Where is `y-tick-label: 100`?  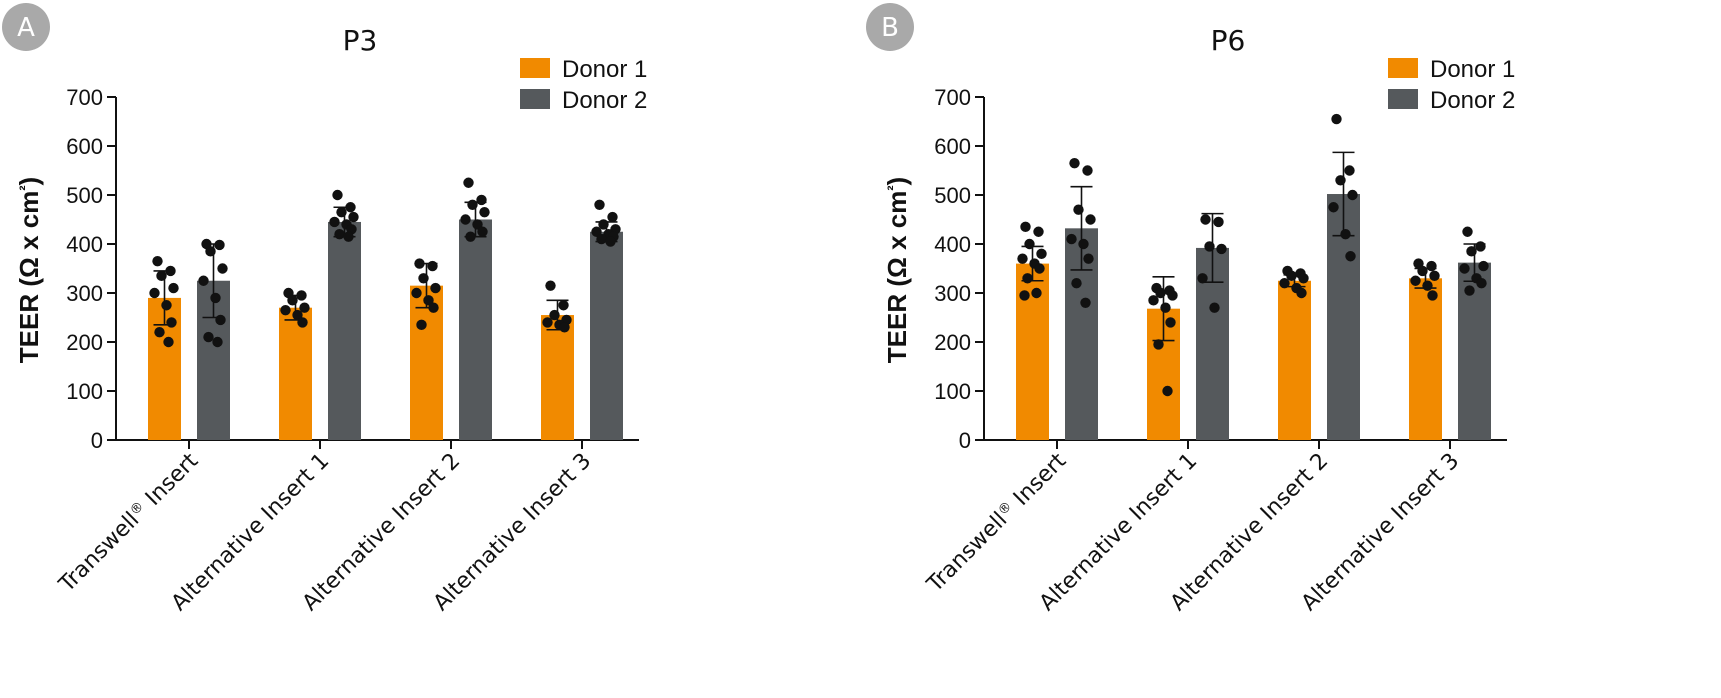 y-tick-label: 100 is located at coordinates (84, 391).